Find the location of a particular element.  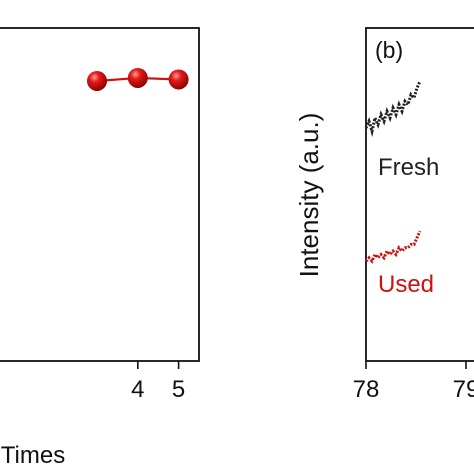

right-x-tick-label: 79 is located at coordinates (463, 389).